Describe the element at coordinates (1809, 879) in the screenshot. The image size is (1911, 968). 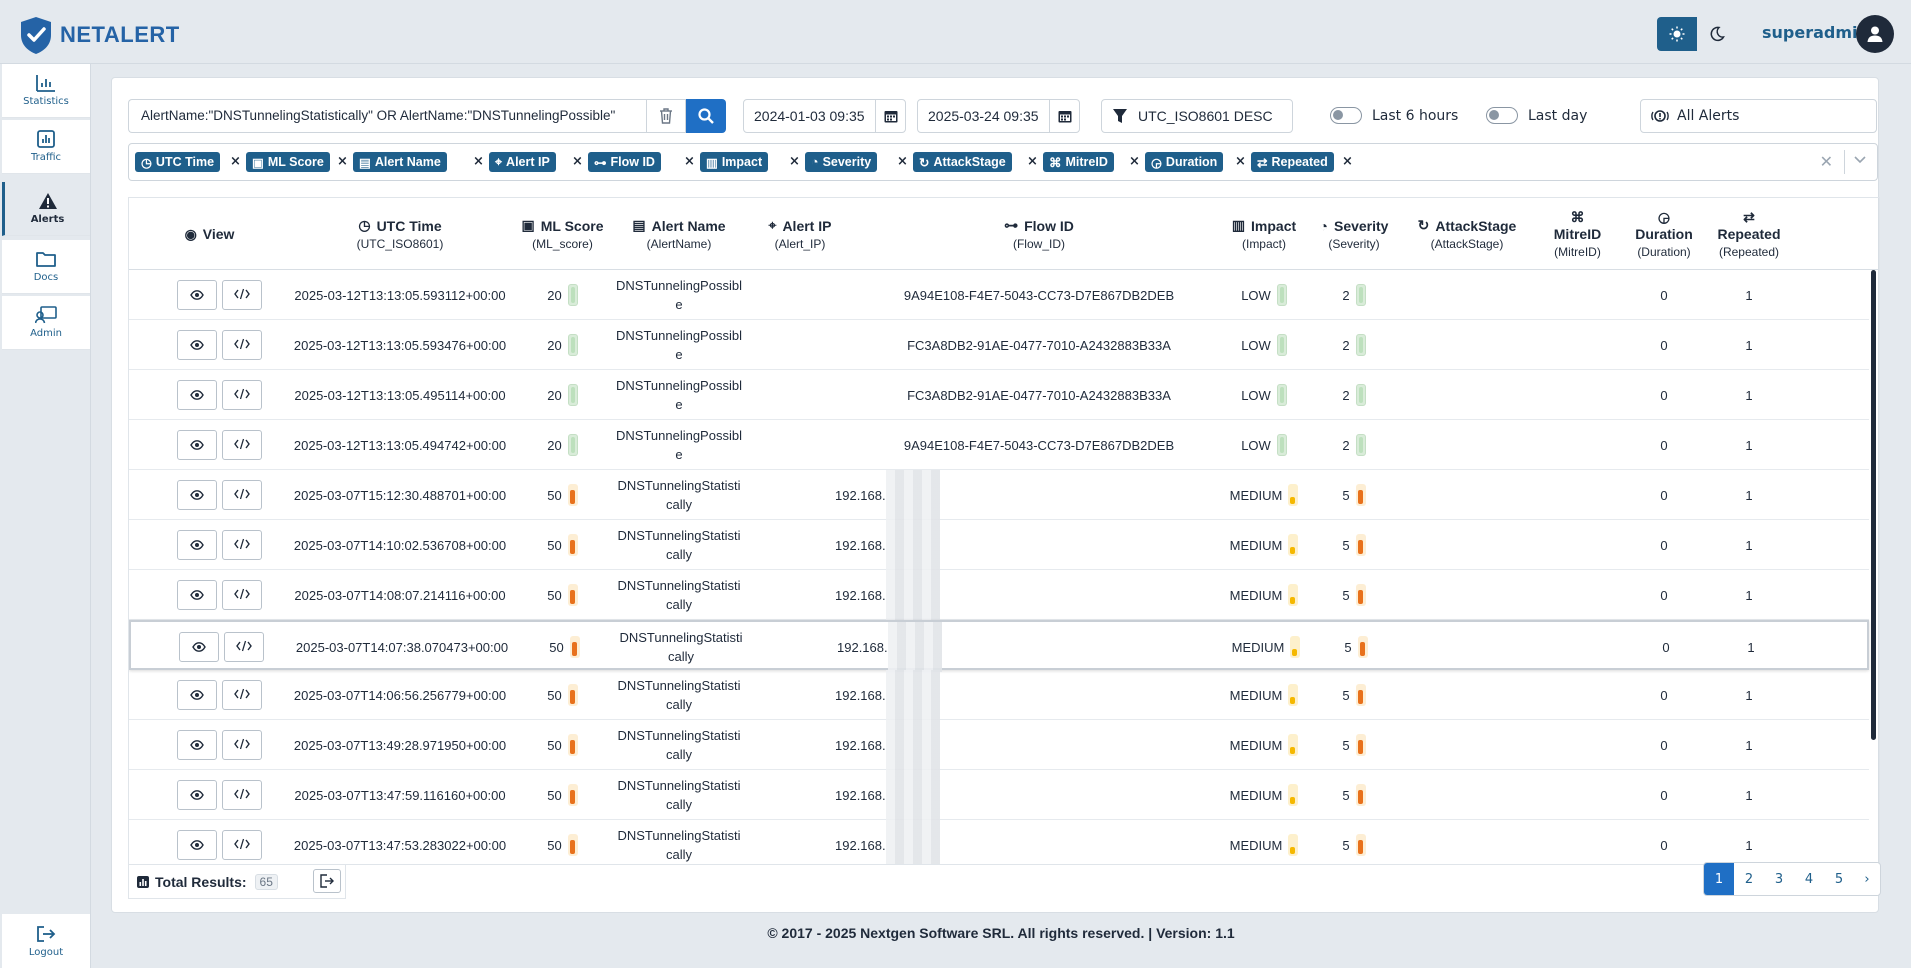
I see `page-4-button: 4` at that location.